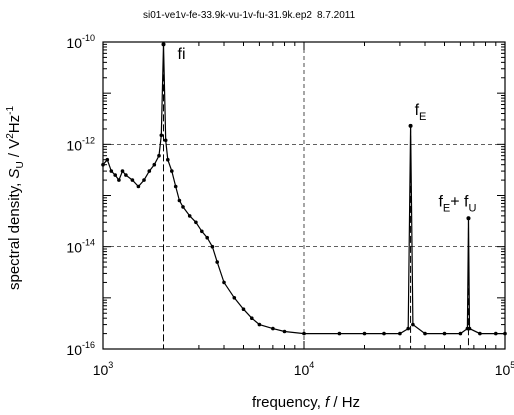 Image resolution: width=514 pixels, height=415 pixels. What do you see at coordinates (182, 54) in the screenshot?
I see `annotation-fi: fi` at bounding box center [182, 54].